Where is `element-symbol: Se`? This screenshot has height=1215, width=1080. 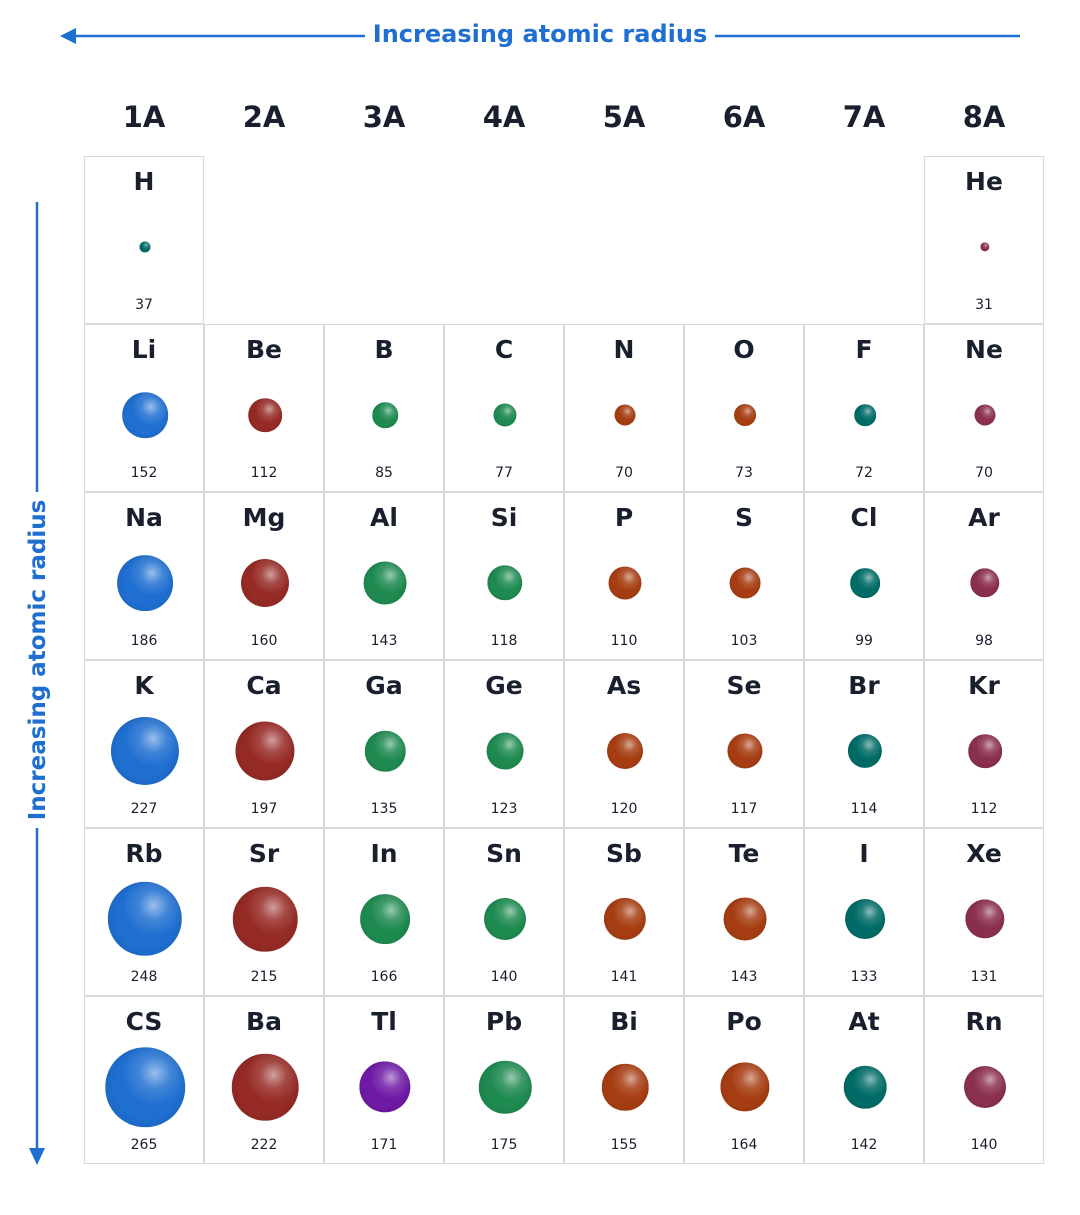 element-symbol: Se is located at coordinates (744, 685).